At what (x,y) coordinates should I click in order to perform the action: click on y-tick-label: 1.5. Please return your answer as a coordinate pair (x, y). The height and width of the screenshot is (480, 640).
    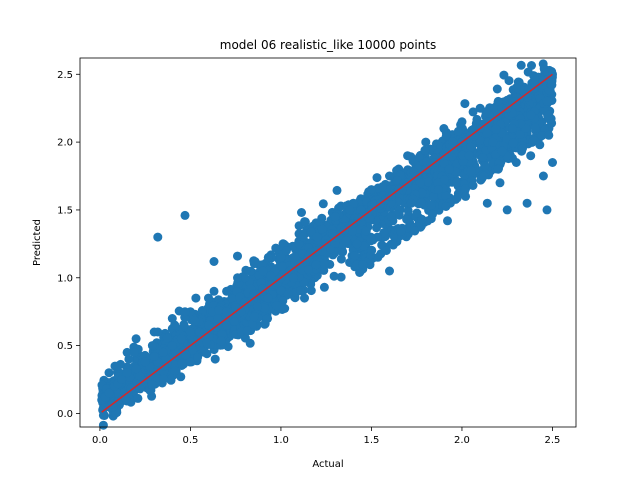
    Looking at the image, I should click on (65, 210).